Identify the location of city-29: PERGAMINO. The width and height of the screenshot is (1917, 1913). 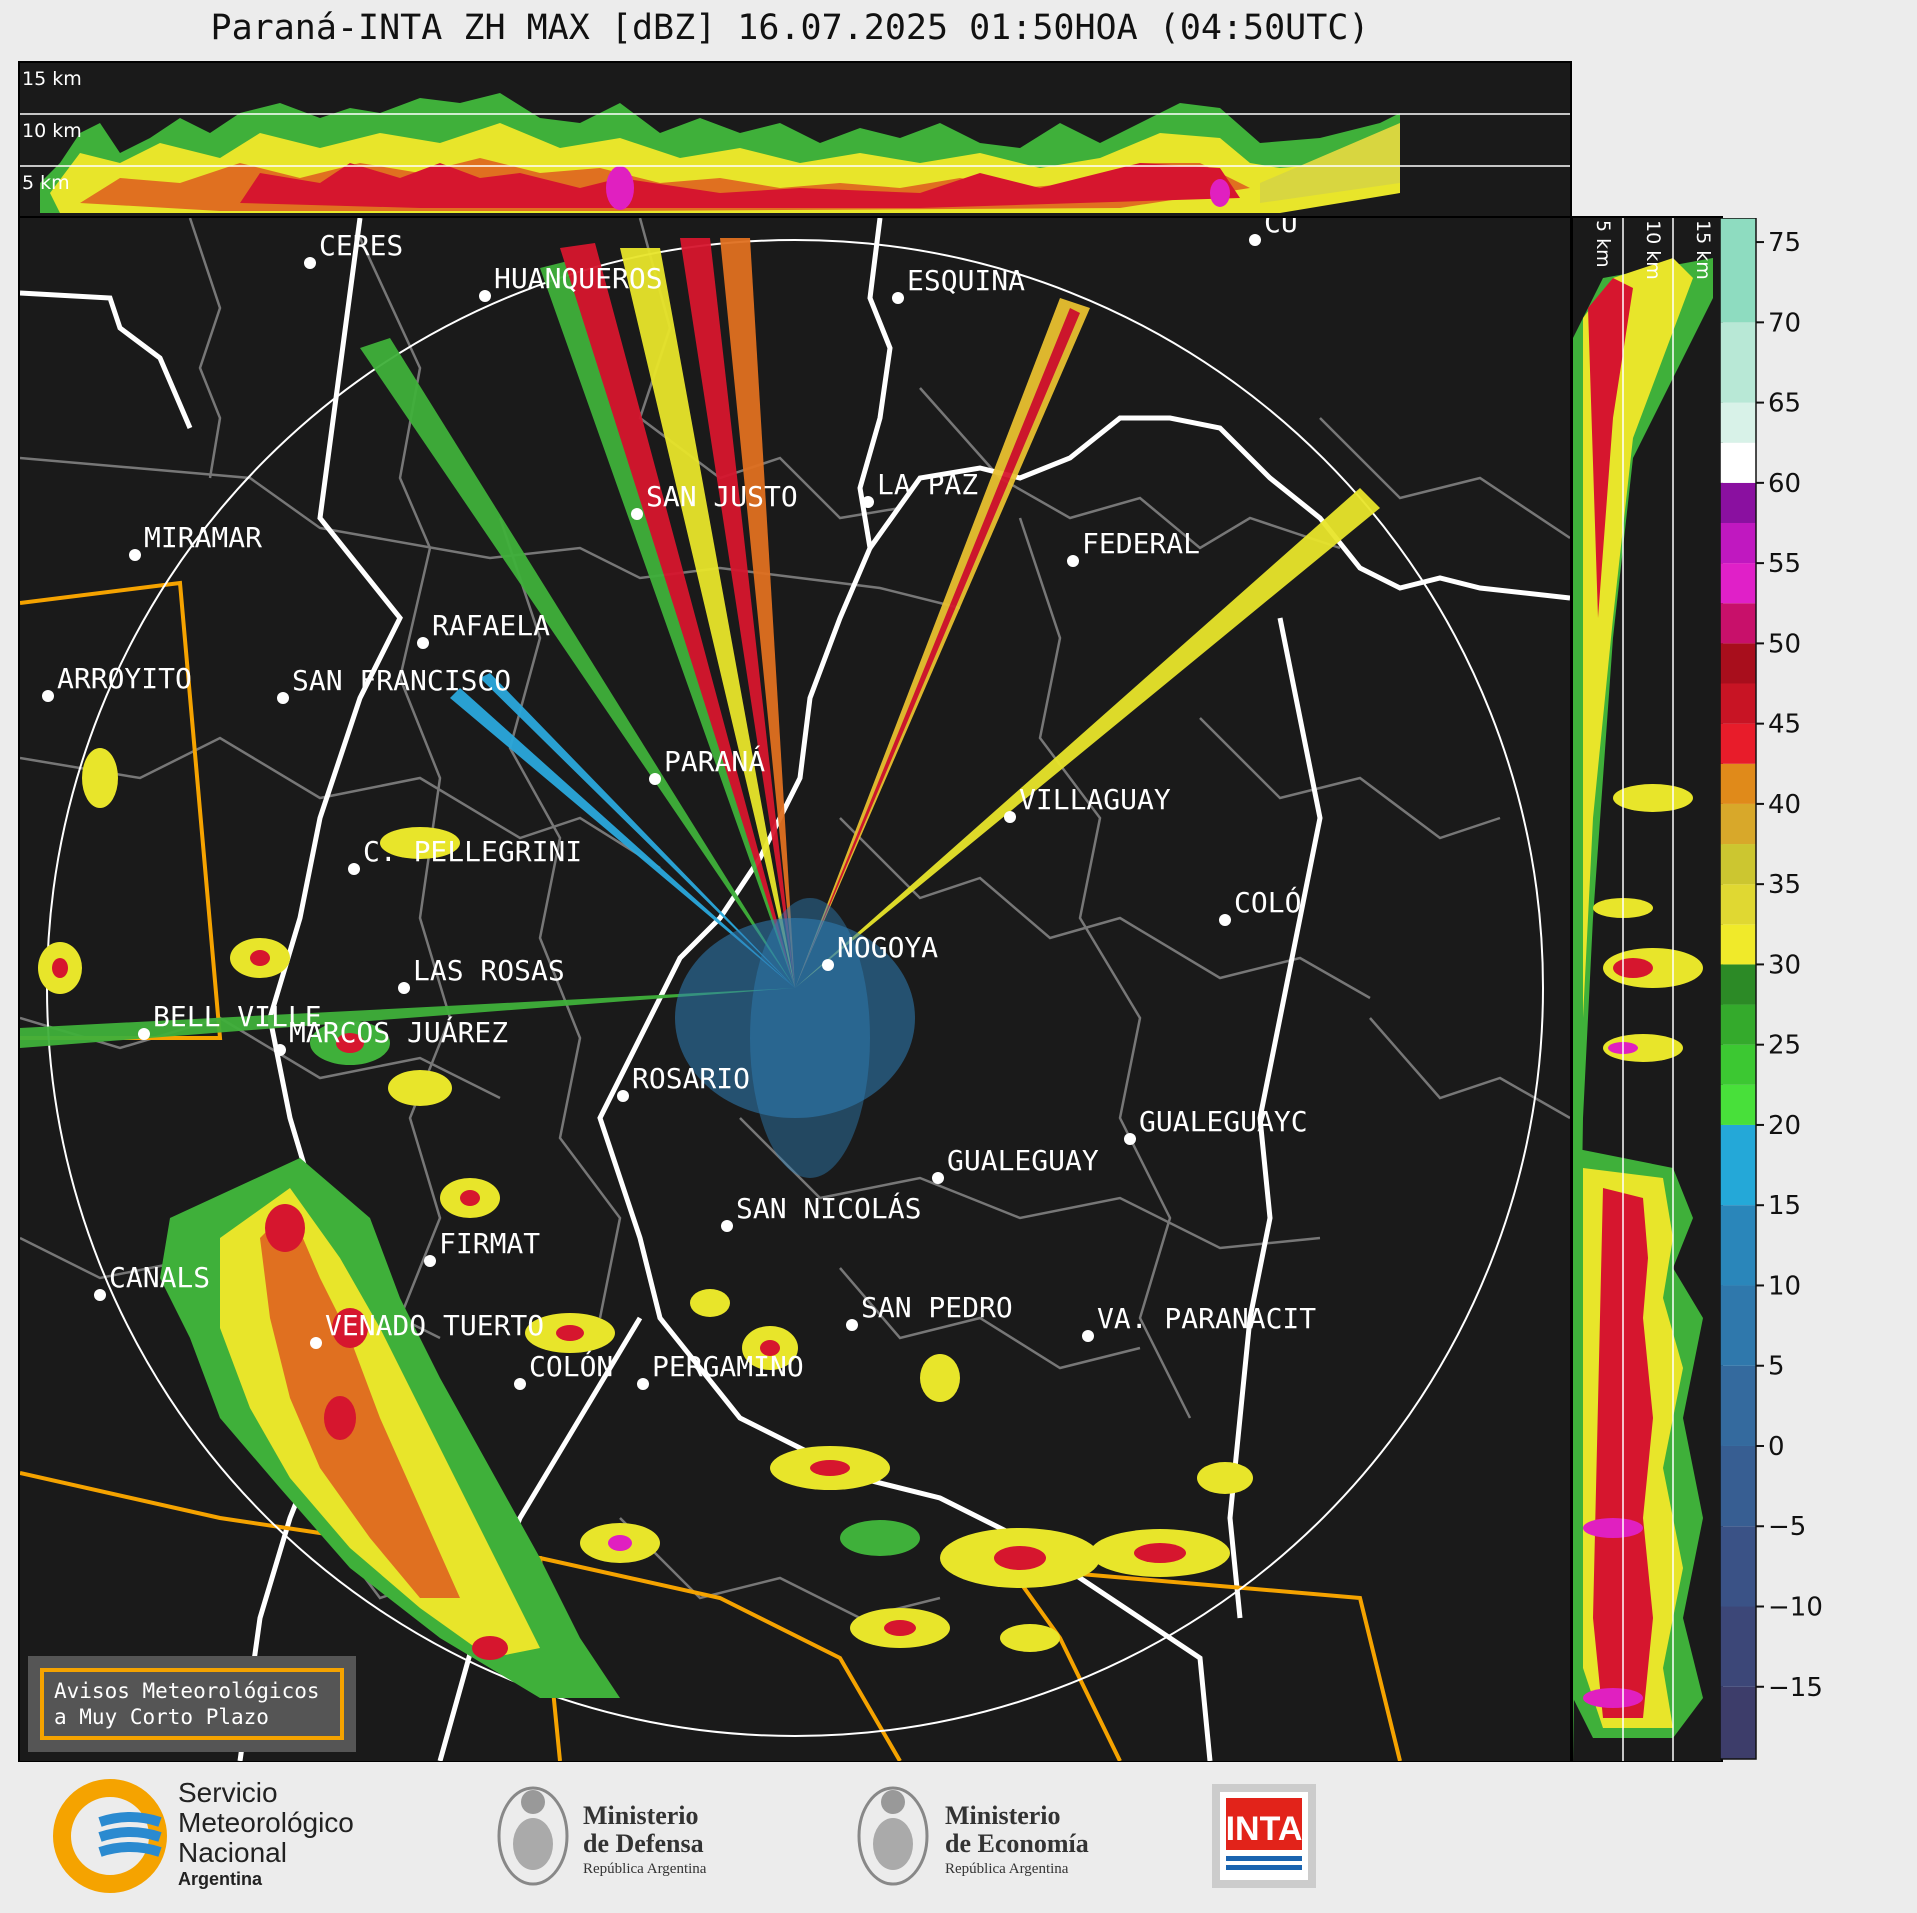
(720, 1370).